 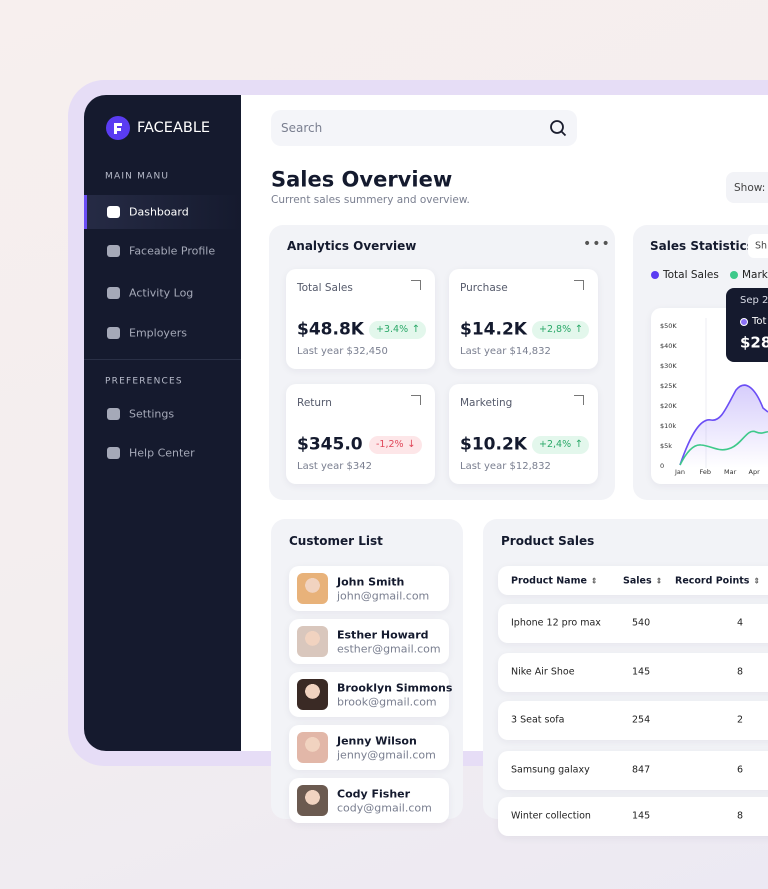 What do you see at coordinates (662, 465) in the screenshot?
I see `y-label: 0` at bounding box center [662, 465].